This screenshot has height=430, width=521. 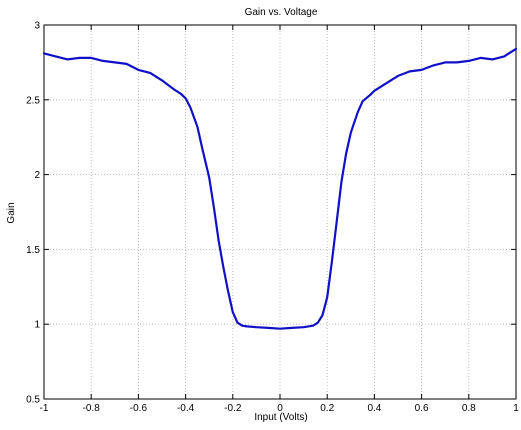 What do you see at coordinates (44, 408) in the screenshot?
I see `x-tick-label: -1` at bounding box center [44, 408].